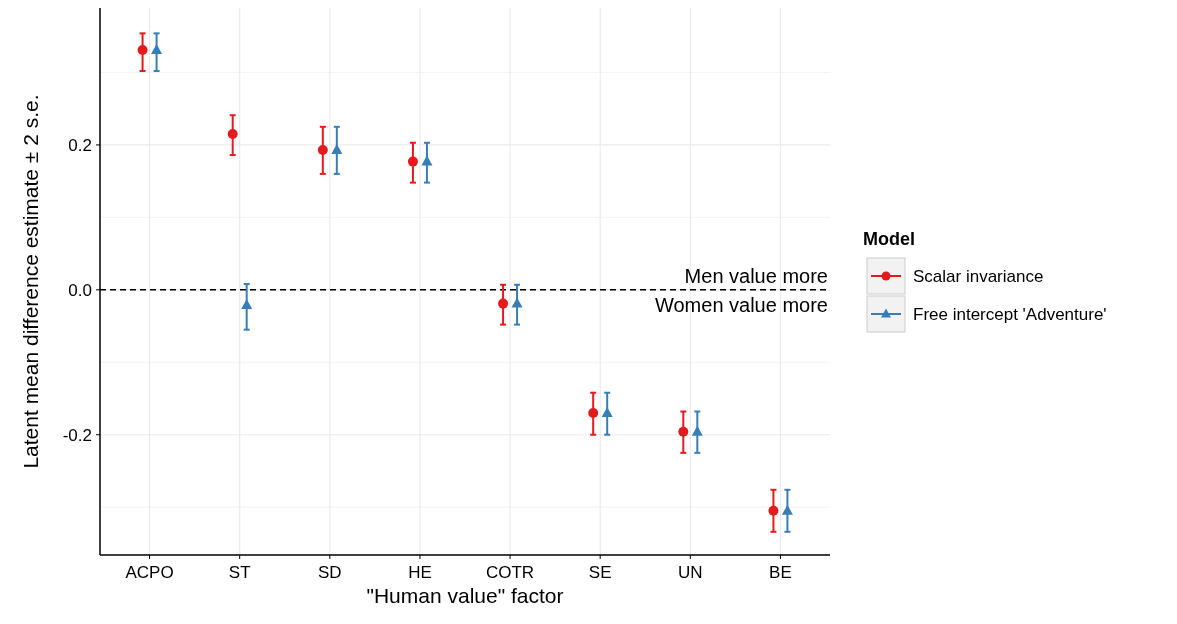 This screenshot has width=1177, height=624. Describe the element at coordinates (756, 275) in the screenshot. I see `ref-line-label: Men value more` at that location.